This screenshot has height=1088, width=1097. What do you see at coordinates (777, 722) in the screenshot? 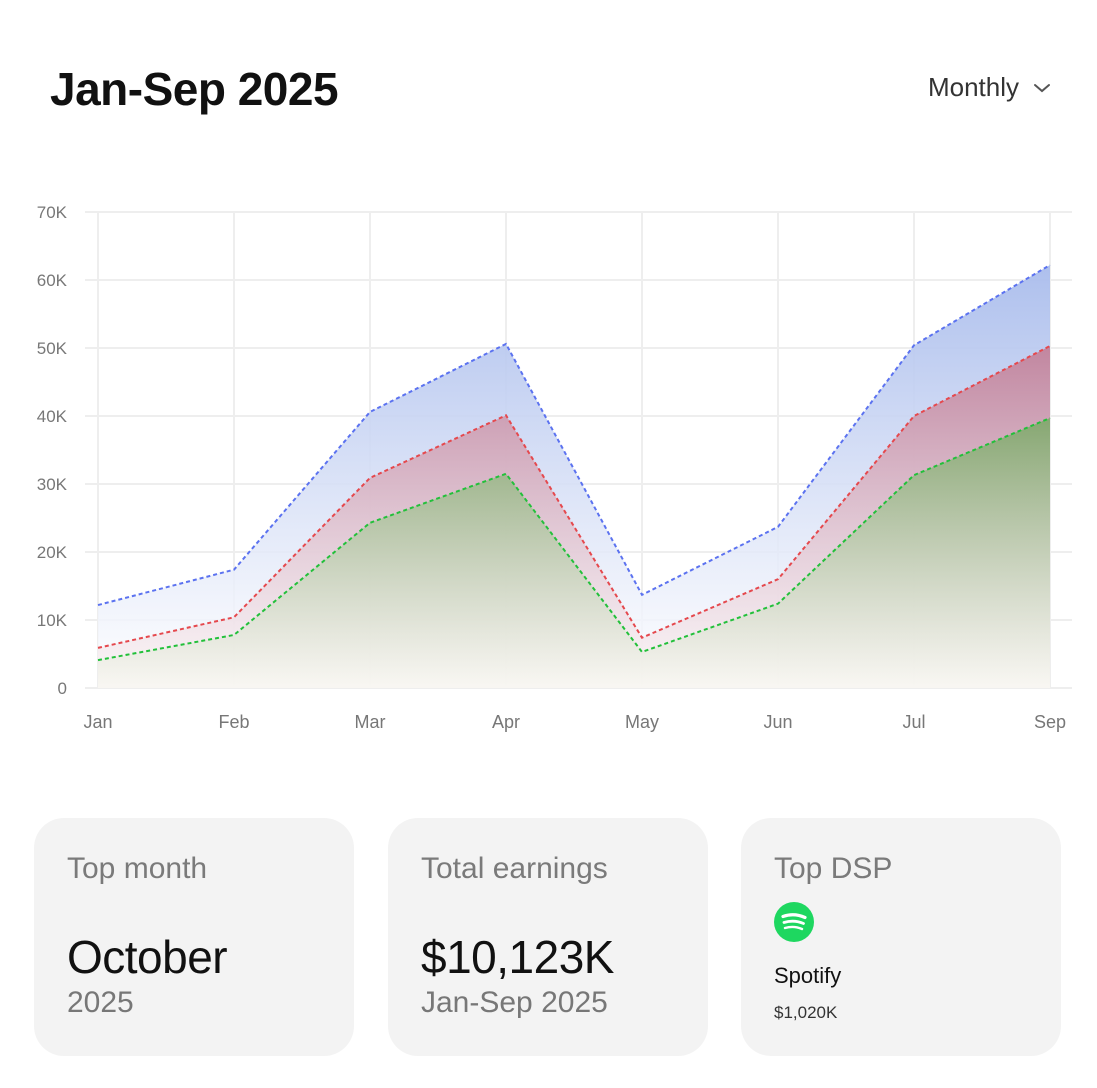
I see `x-tick-label: Jun` at bounding box center [777, 722].